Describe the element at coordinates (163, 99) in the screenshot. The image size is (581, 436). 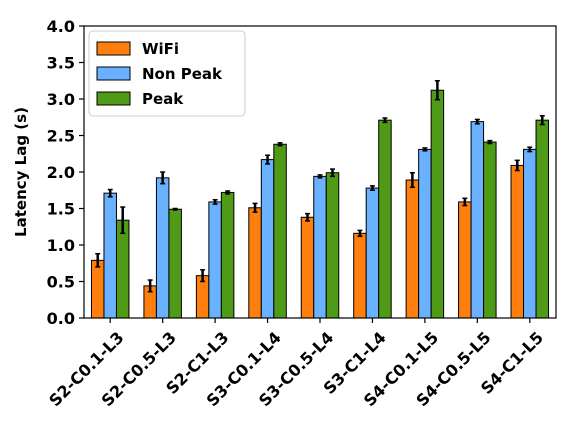
I see `legend-label: Peak` at that location.